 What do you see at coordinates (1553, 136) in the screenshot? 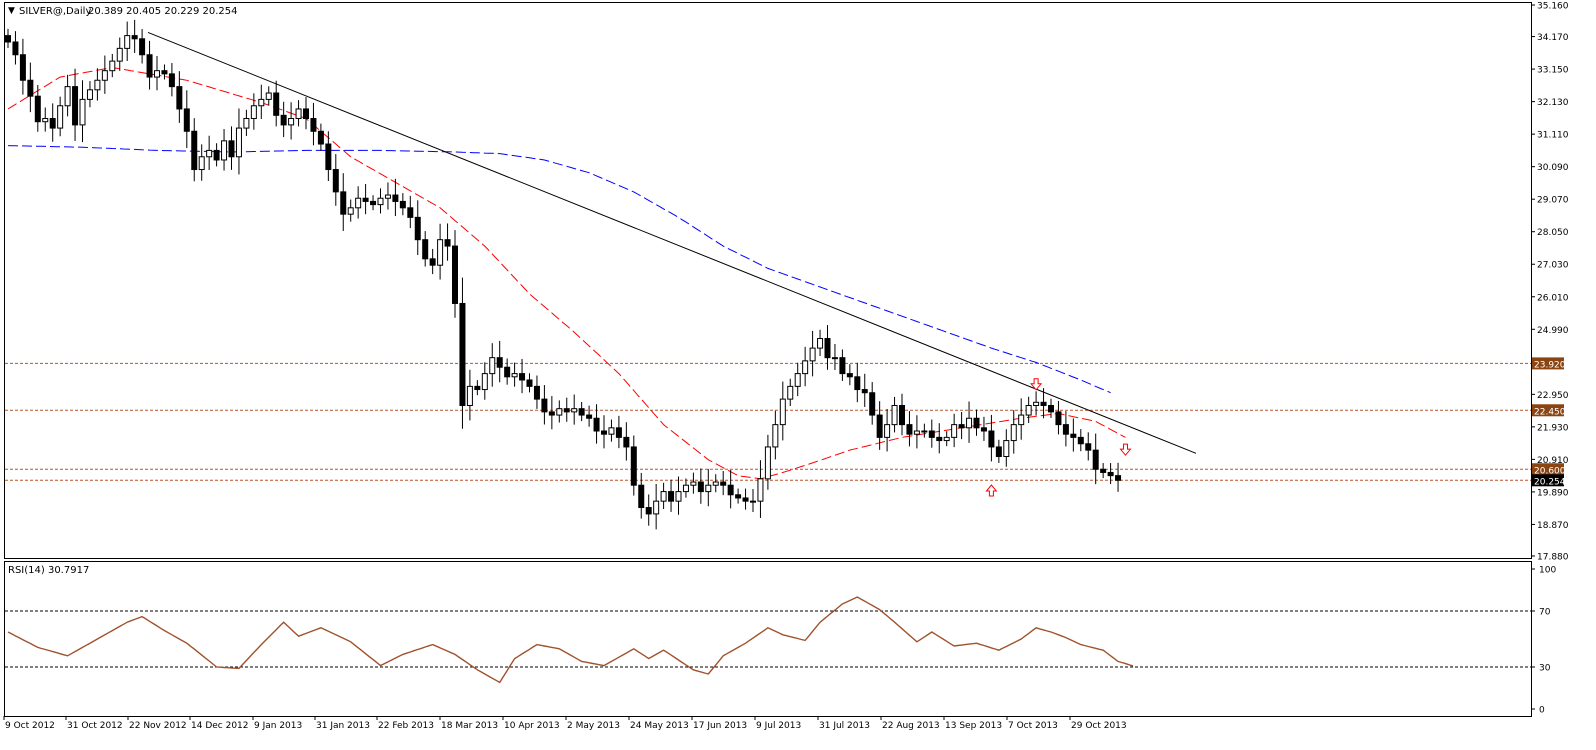
I see `price-tick-label: 31.110` at bounding box center [1553, 136].